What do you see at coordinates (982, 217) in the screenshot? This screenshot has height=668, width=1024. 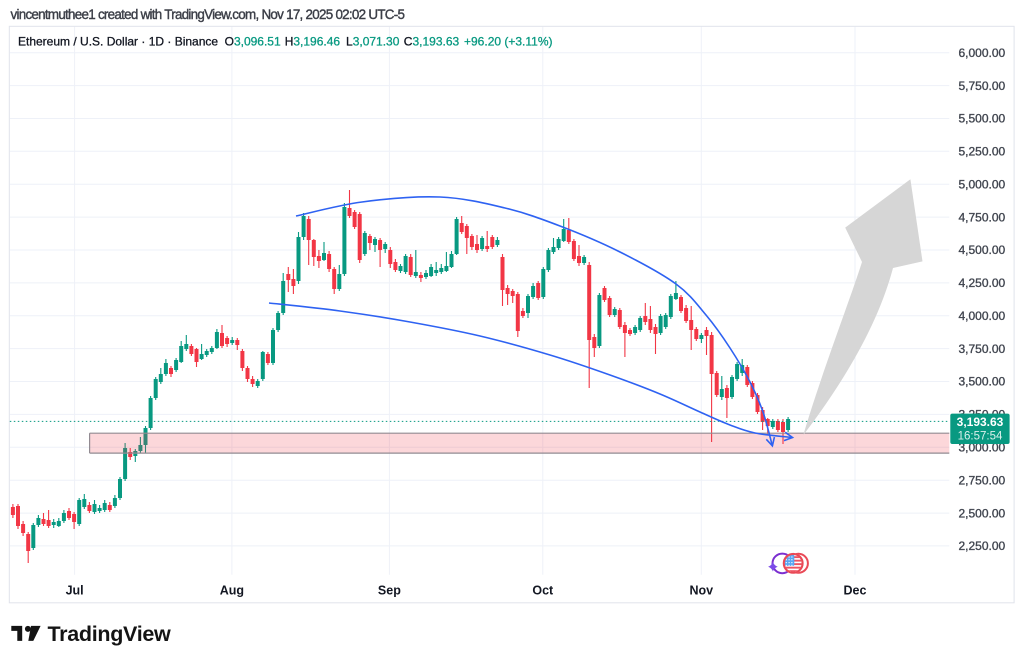 I see `svg-text: 4,750.00` at bounding box center [982, 217].